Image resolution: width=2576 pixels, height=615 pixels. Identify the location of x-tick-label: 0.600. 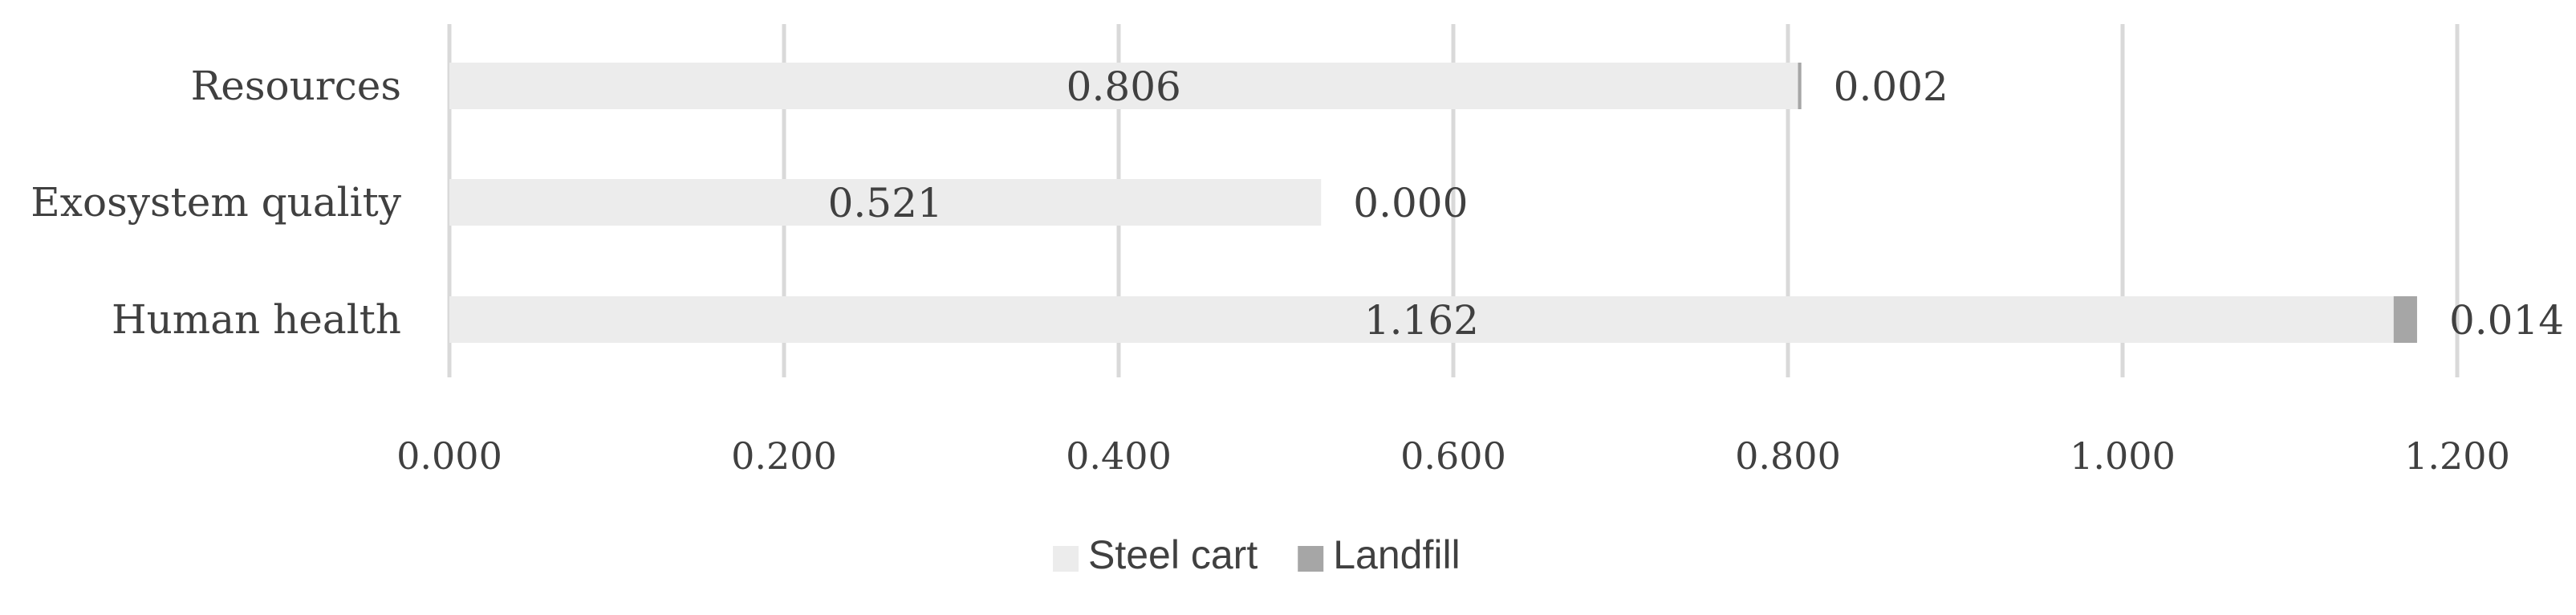
(1453, 456).